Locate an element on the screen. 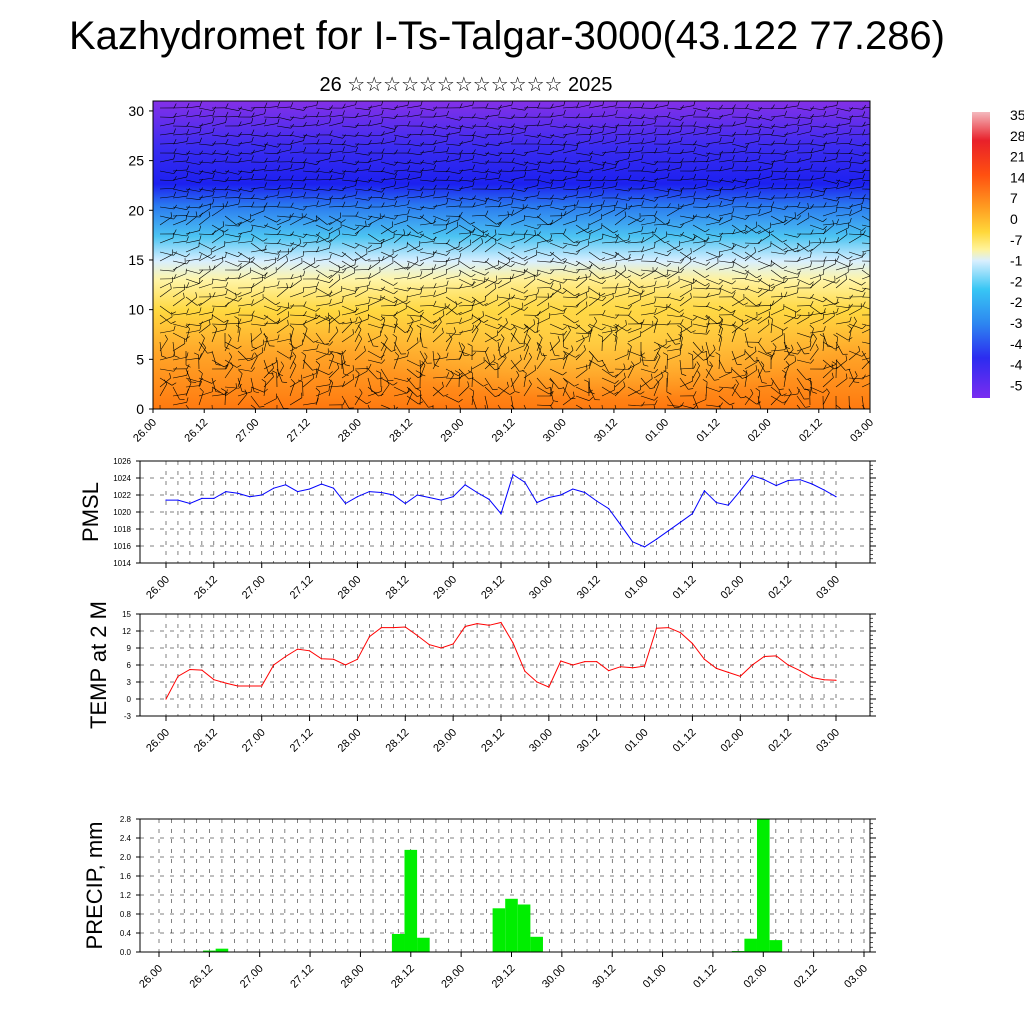 This screenshot has width=1024, height=1024. colorbar-label: -3 is located at coordinates (1016, 323).